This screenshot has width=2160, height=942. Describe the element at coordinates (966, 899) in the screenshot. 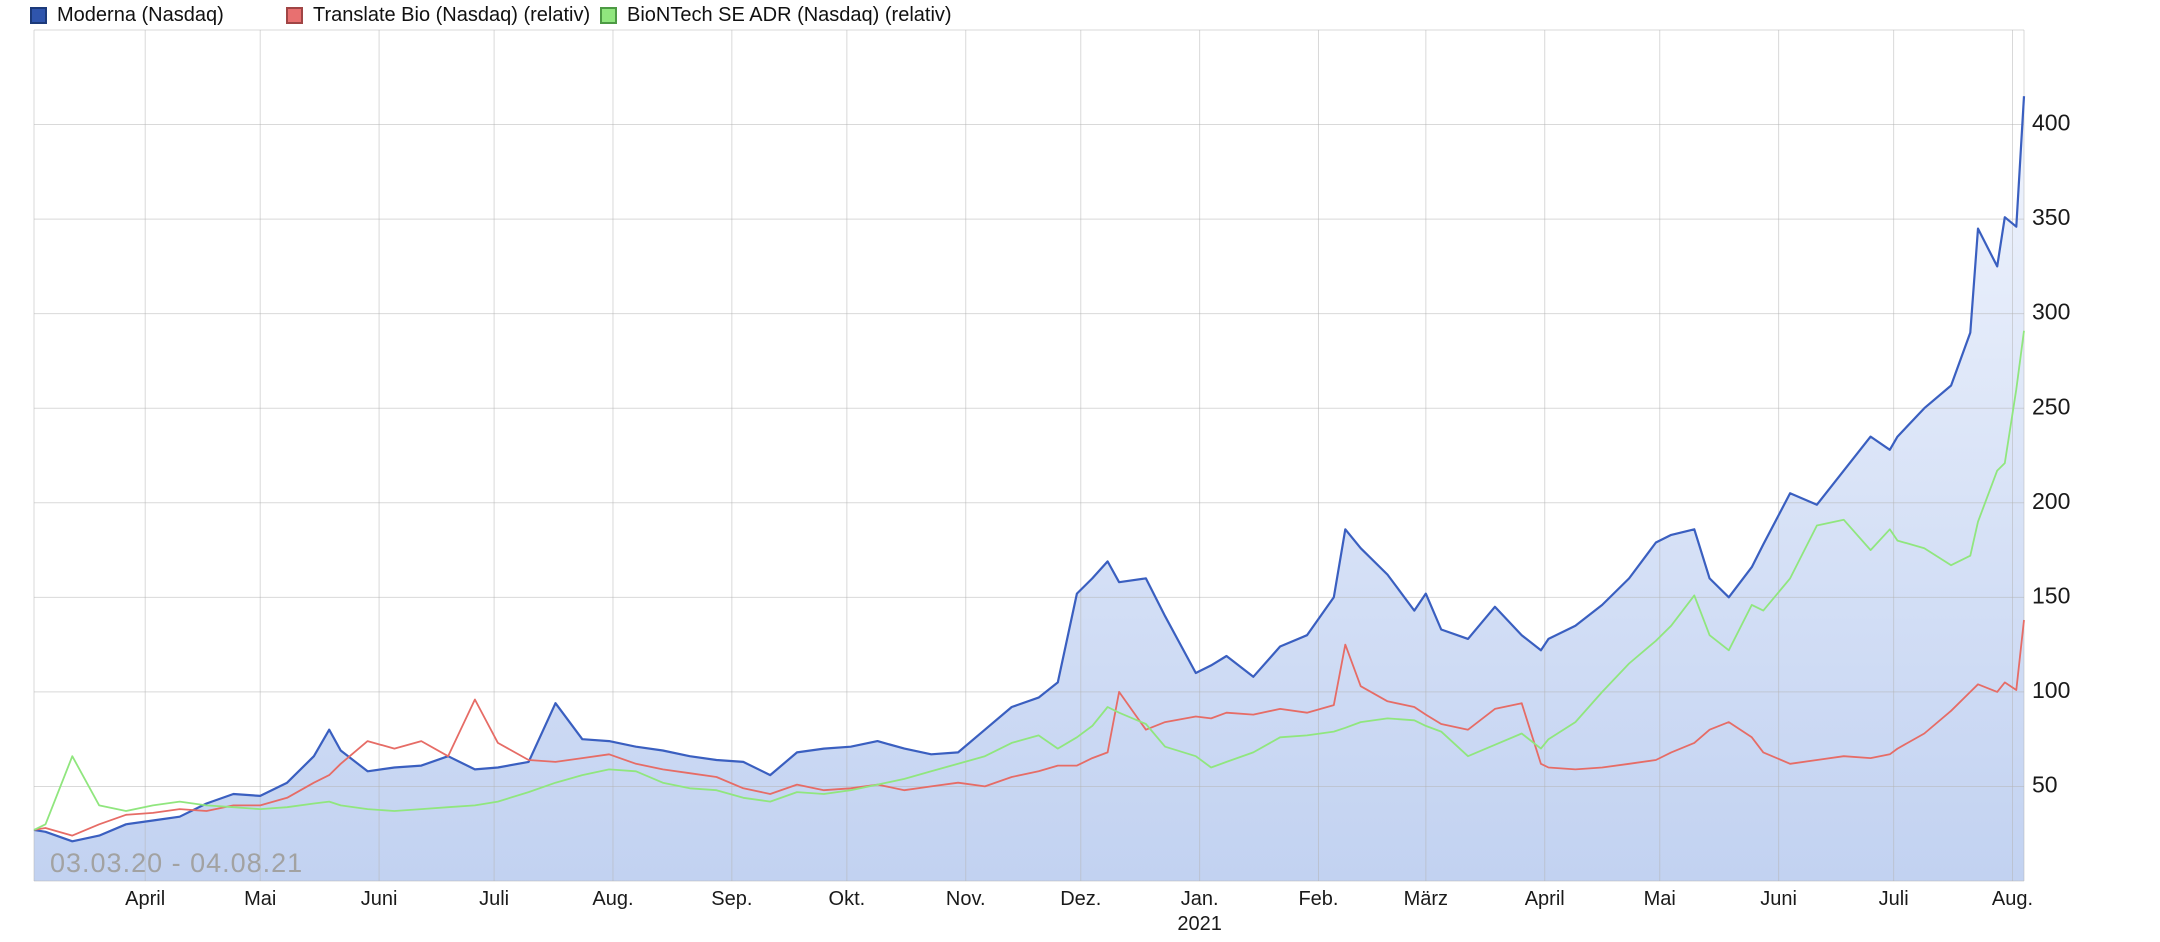

I see `month-label: Nov.` at that location.